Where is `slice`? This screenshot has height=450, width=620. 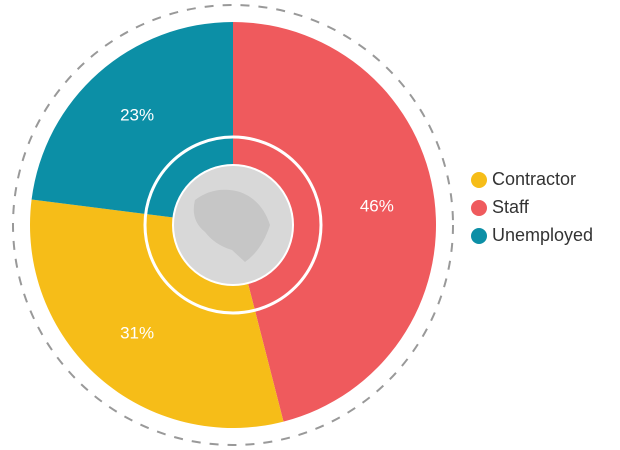 slice is located at coordinates (132, 120).